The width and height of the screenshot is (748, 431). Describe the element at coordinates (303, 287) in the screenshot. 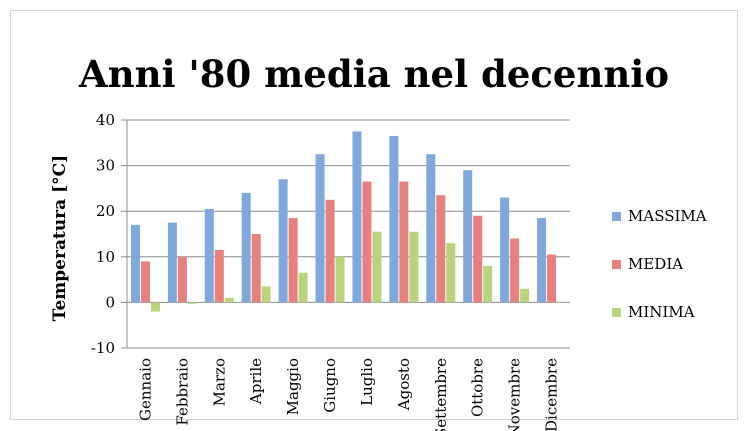

I see `bar-minima-maggio` at that location.